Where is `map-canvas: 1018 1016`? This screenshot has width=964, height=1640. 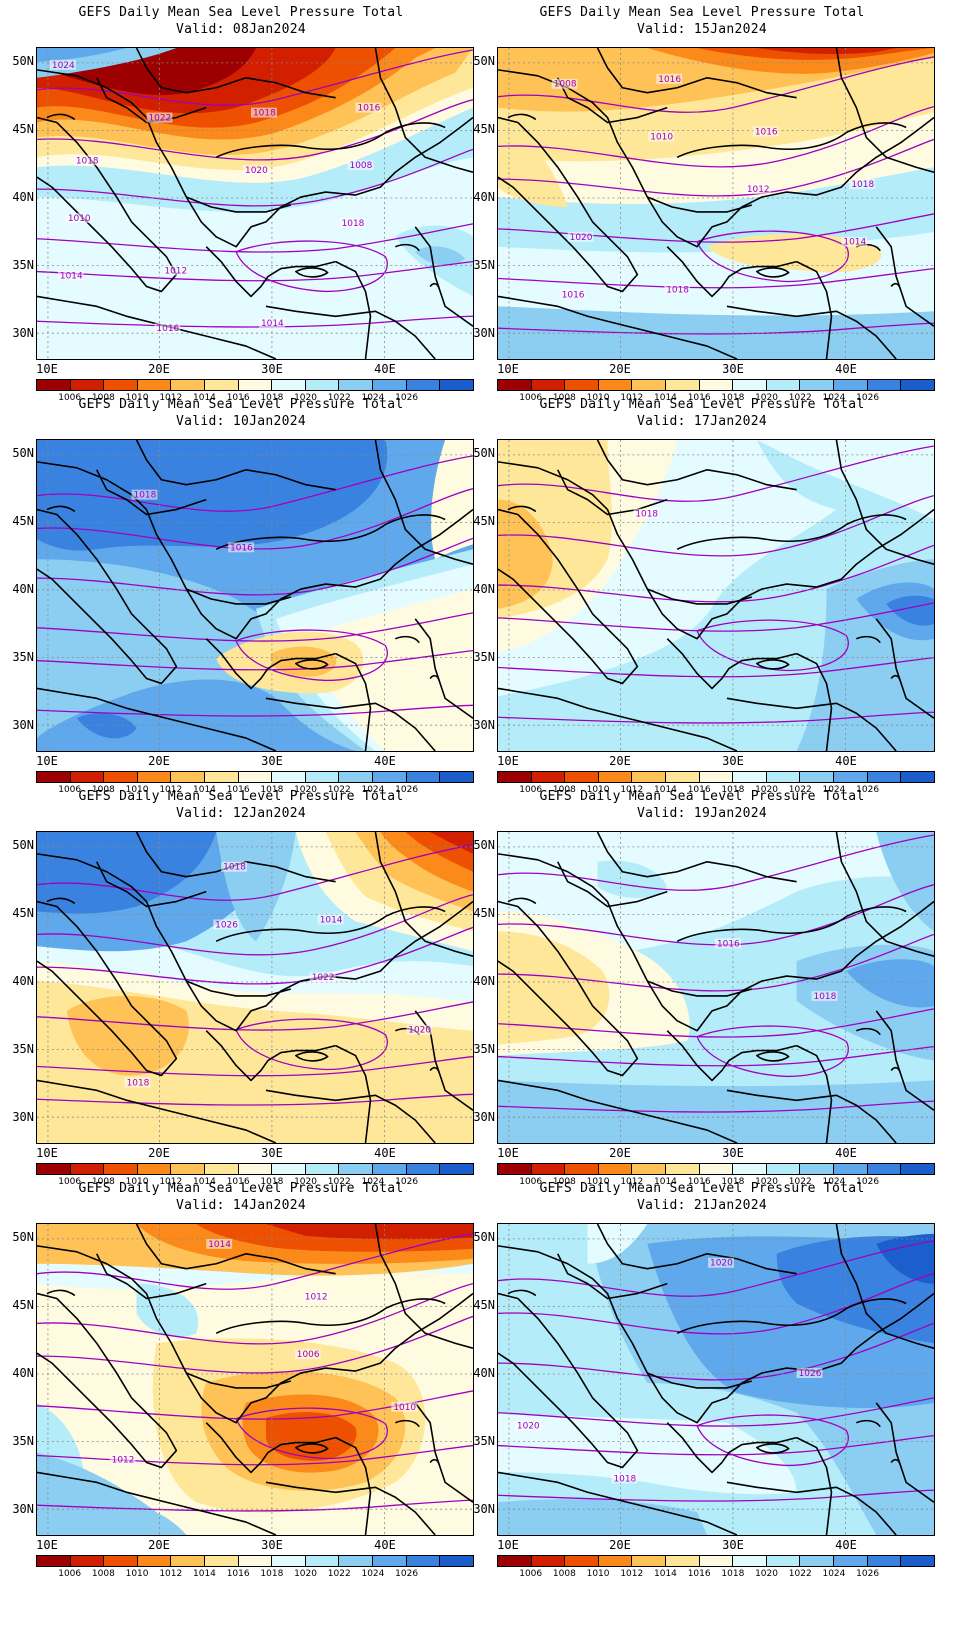 map-canvas: 1018 1016 is located at coordinates (255, 595).